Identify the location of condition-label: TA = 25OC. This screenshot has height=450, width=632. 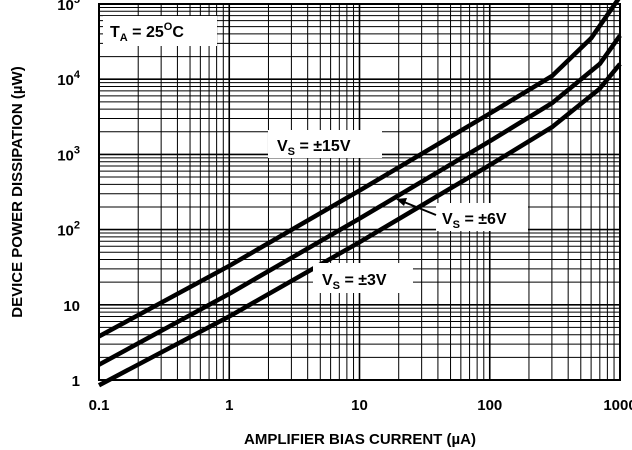
(147, 32).